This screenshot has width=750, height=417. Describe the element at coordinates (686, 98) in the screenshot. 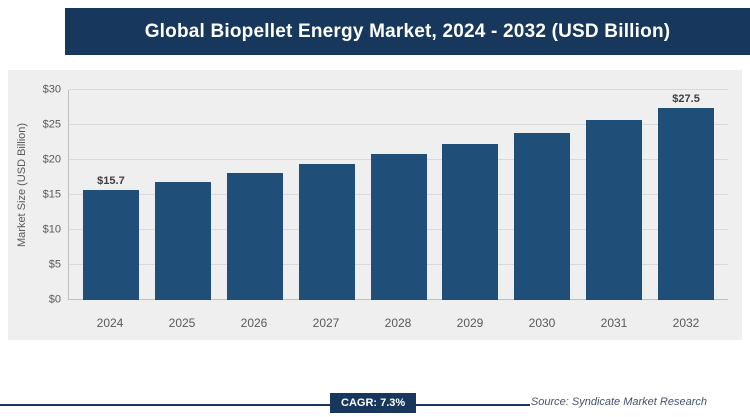

I see `bar-value-label: $27.5` at that location.